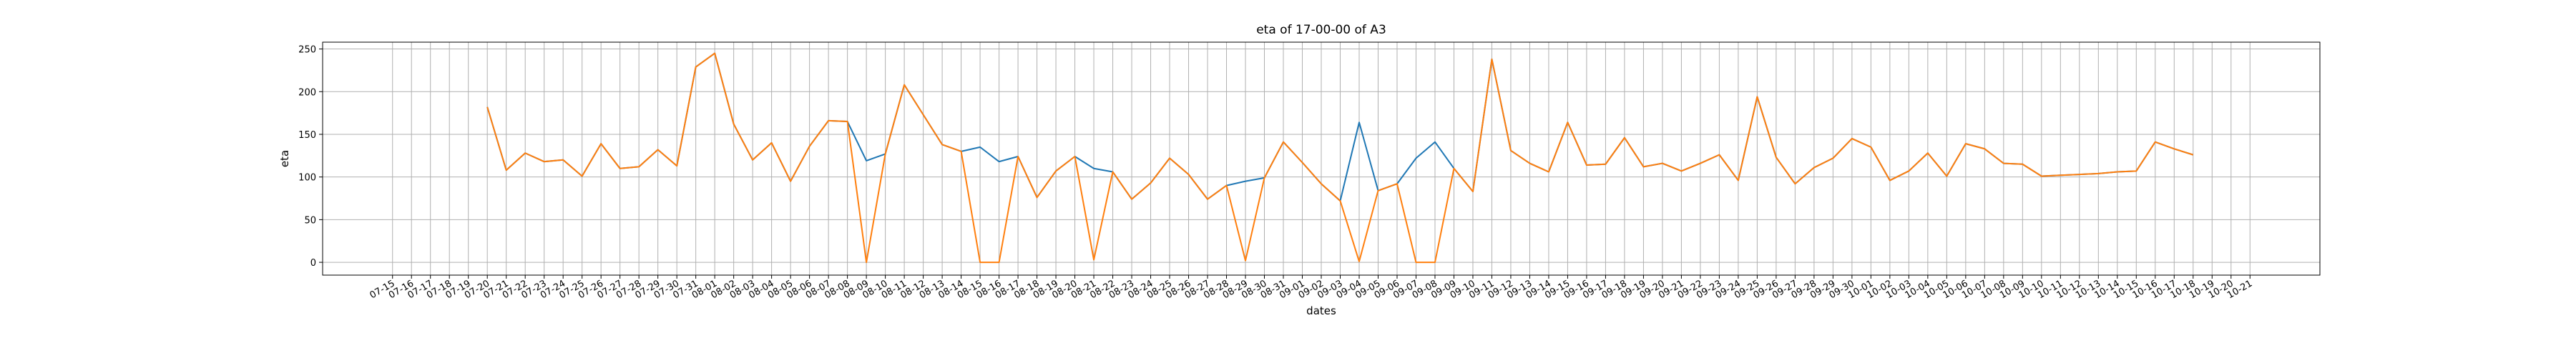 This screenshot has width=2576, height=343. Describe the element at coordinates (1321, 30) in the screenshot. I see `chart-title: eta of 17-00-00 of A3` at that location.